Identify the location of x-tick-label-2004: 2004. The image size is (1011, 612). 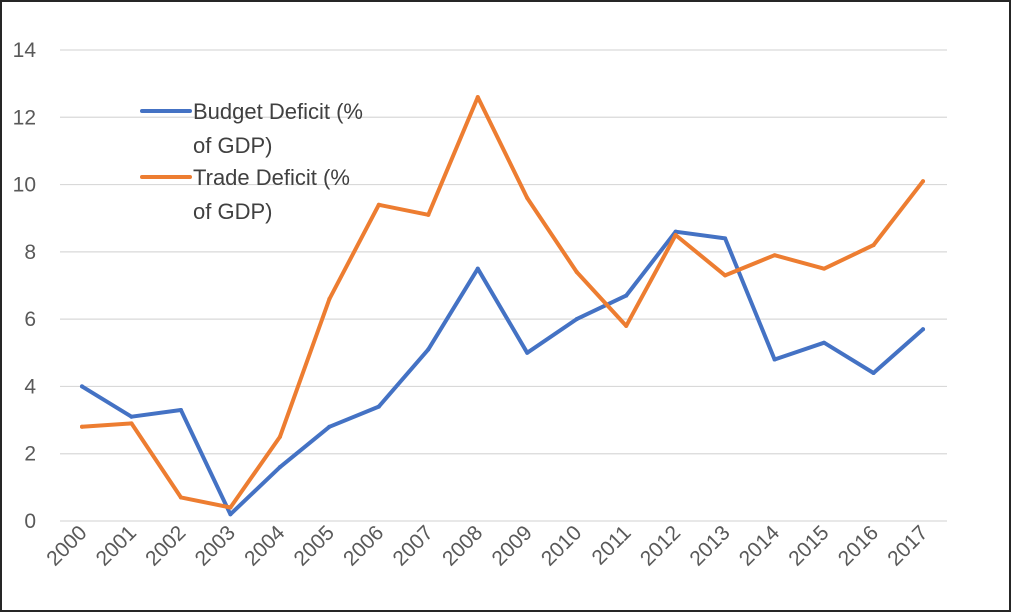
(265, 546).